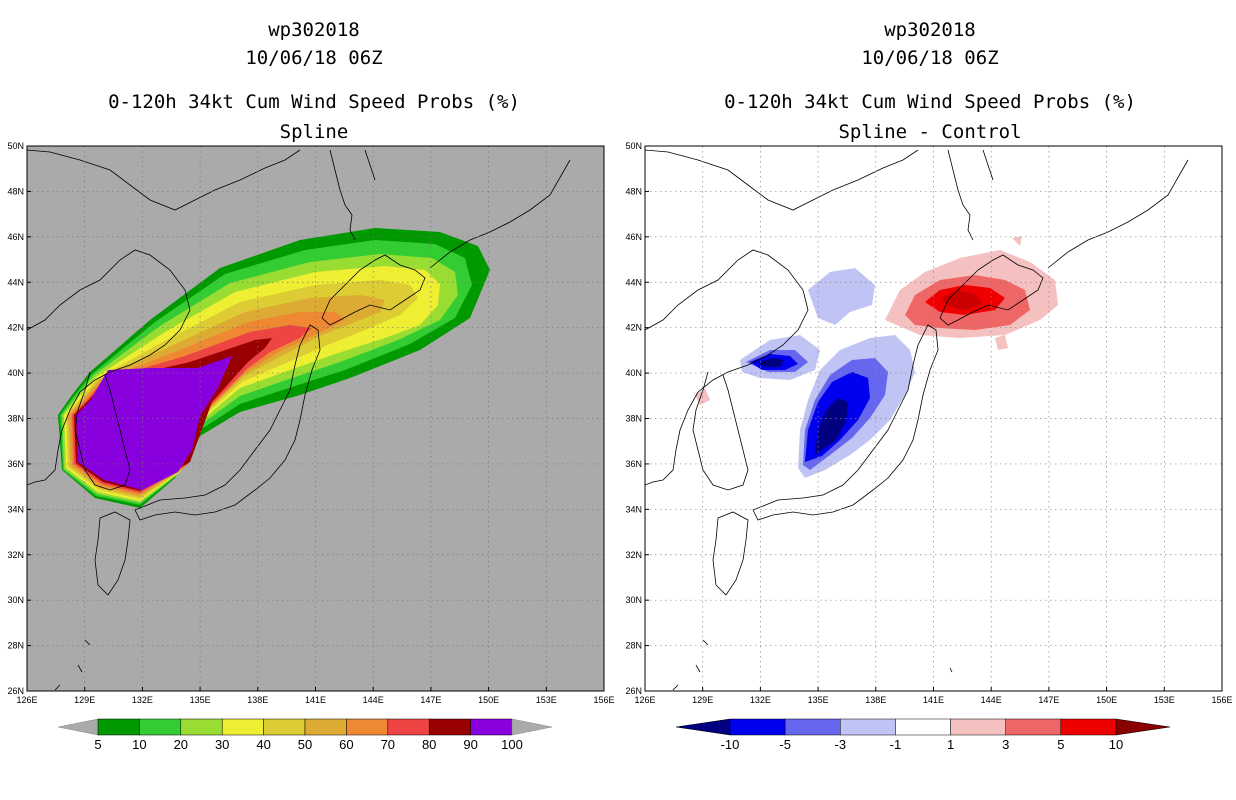  What do you see at coordinates (875, 700) in the screenshot?
I see `right-x-tick-label: 138E` at bounding box center [875, 700].